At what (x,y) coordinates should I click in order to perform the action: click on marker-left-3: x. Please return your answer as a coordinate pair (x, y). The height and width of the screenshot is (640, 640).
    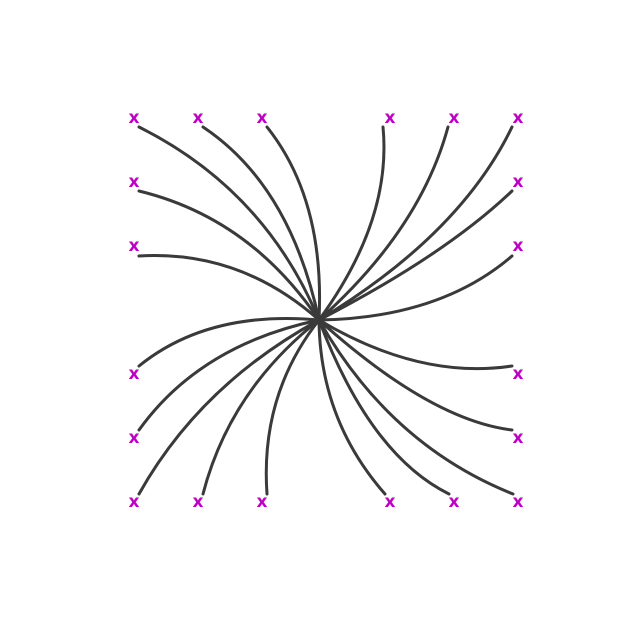
    Looking at the image, I should click on (134, 374).